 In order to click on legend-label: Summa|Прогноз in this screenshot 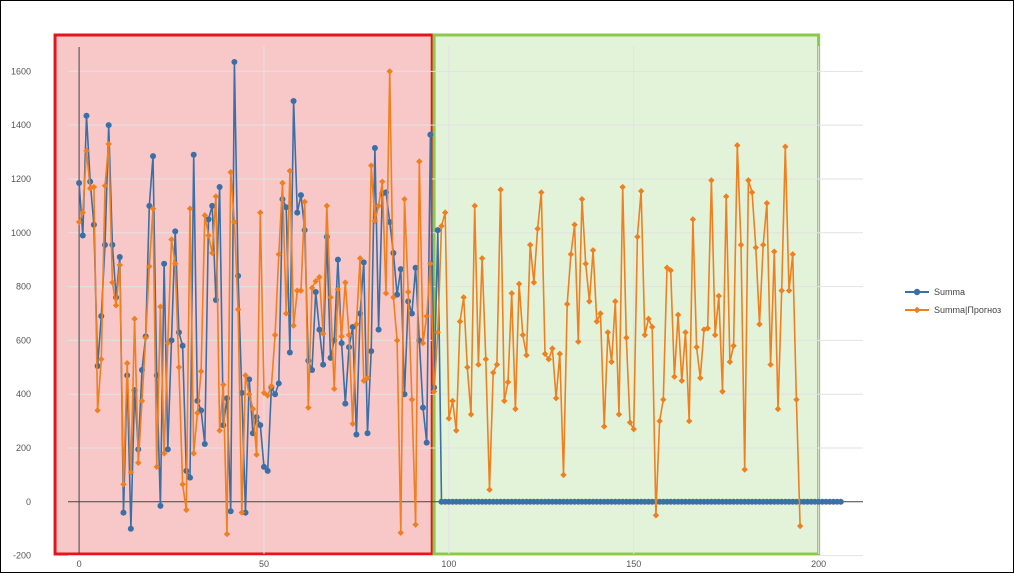, I will do `click(967, 310)`.